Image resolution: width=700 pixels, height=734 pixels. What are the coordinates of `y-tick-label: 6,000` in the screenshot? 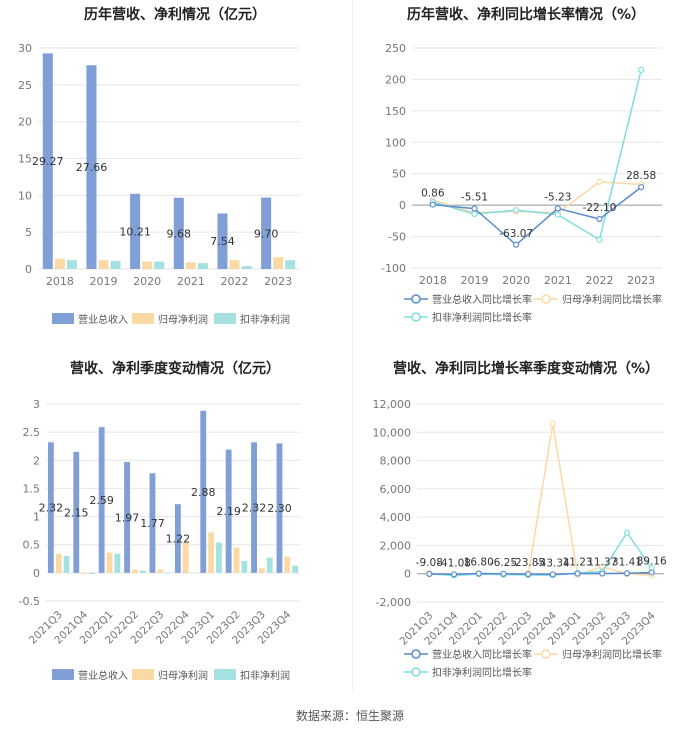 It's located at (396, 489).